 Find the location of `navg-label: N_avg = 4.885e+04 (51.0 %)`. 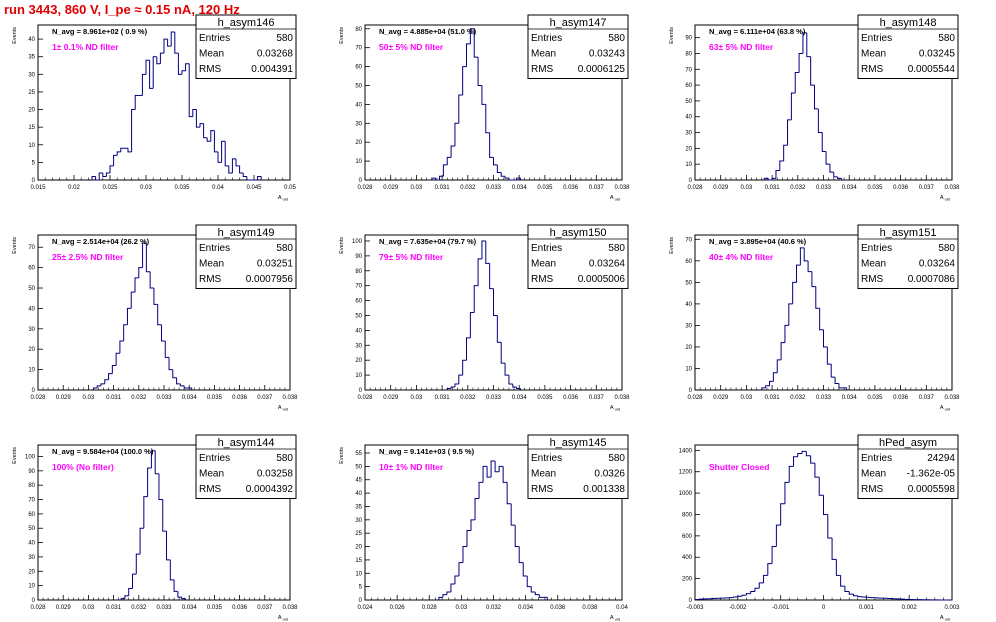

navg-label: N_avg = 4.885e+04 (51.0 %) is located at coordinates (428, 31).